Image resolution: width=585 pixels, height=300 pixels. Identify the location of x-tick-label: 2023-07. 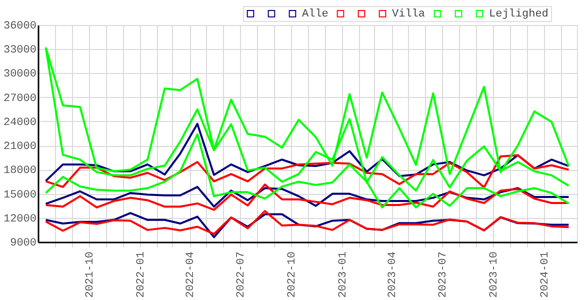
(443, 275).